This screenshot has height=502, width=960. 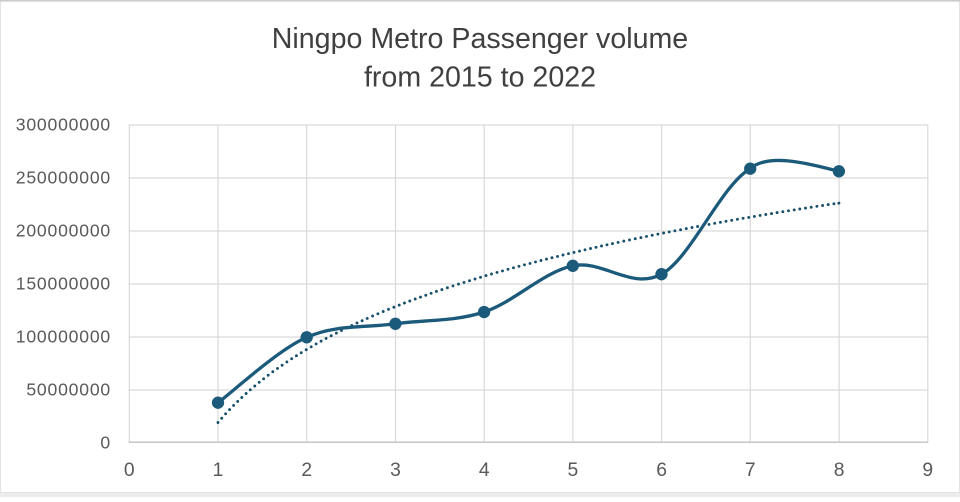 What do you see at coordinates (63, 125) in the screenshot?
I see `svg-text: 300000000` at bounding box center [63, 125].